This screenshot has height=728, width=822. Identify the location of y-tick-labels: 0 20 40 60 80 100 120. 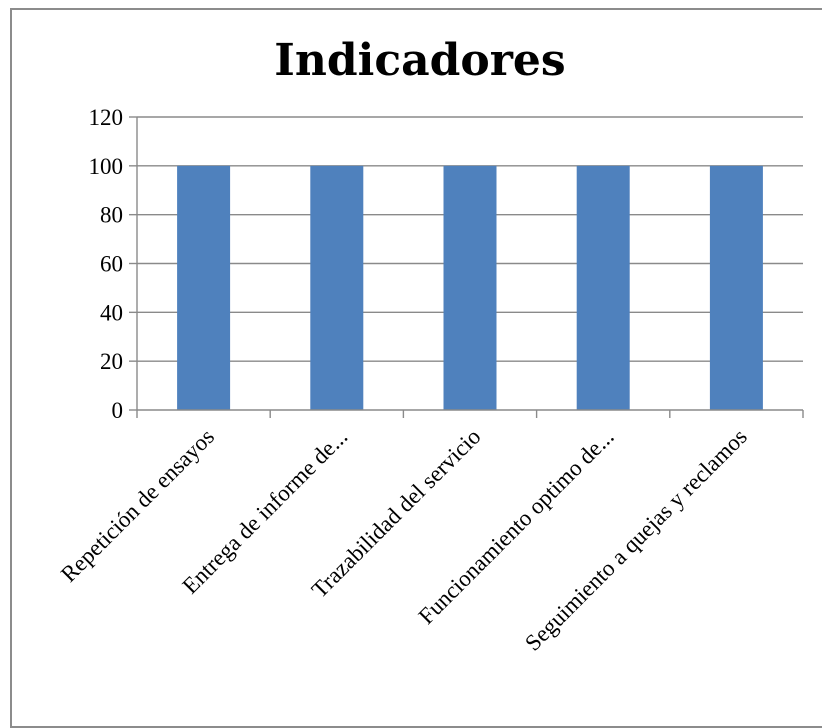
(106, 264).